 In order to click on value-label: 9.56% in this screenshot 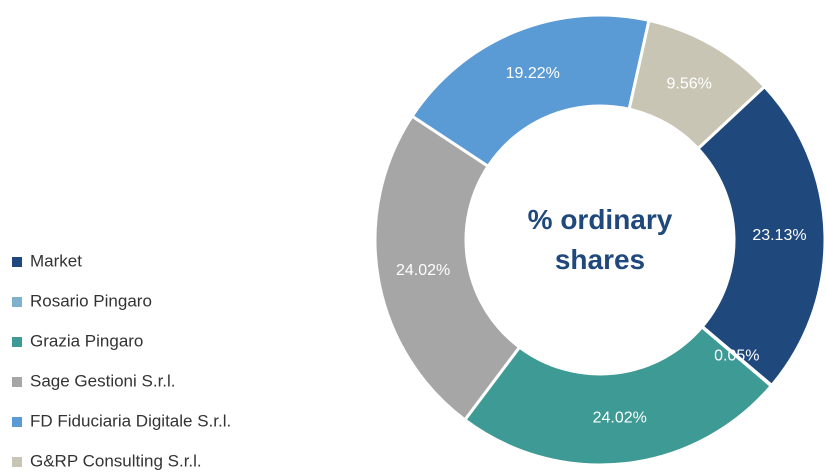, I will do `click(688, 83)`.